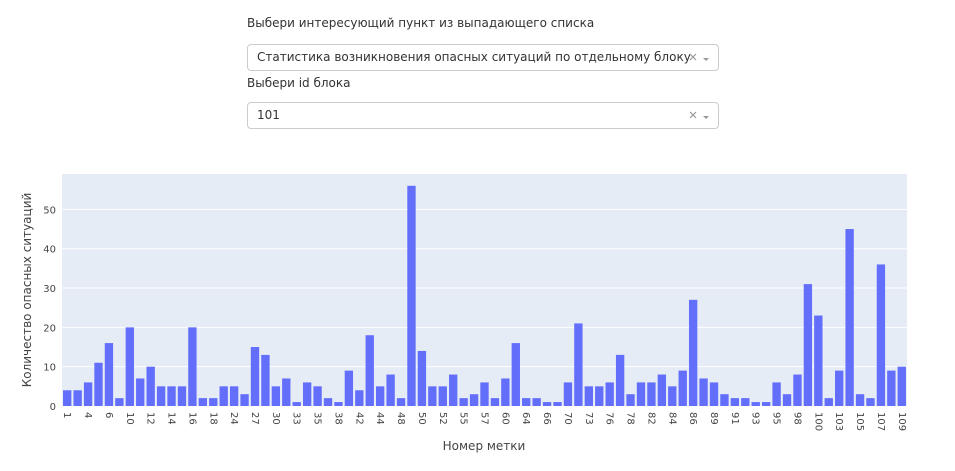  What do you see at coordinates (358, 418) in the screenshot?
I see `x-tick-label: 42` at bounding box center [358, 418].